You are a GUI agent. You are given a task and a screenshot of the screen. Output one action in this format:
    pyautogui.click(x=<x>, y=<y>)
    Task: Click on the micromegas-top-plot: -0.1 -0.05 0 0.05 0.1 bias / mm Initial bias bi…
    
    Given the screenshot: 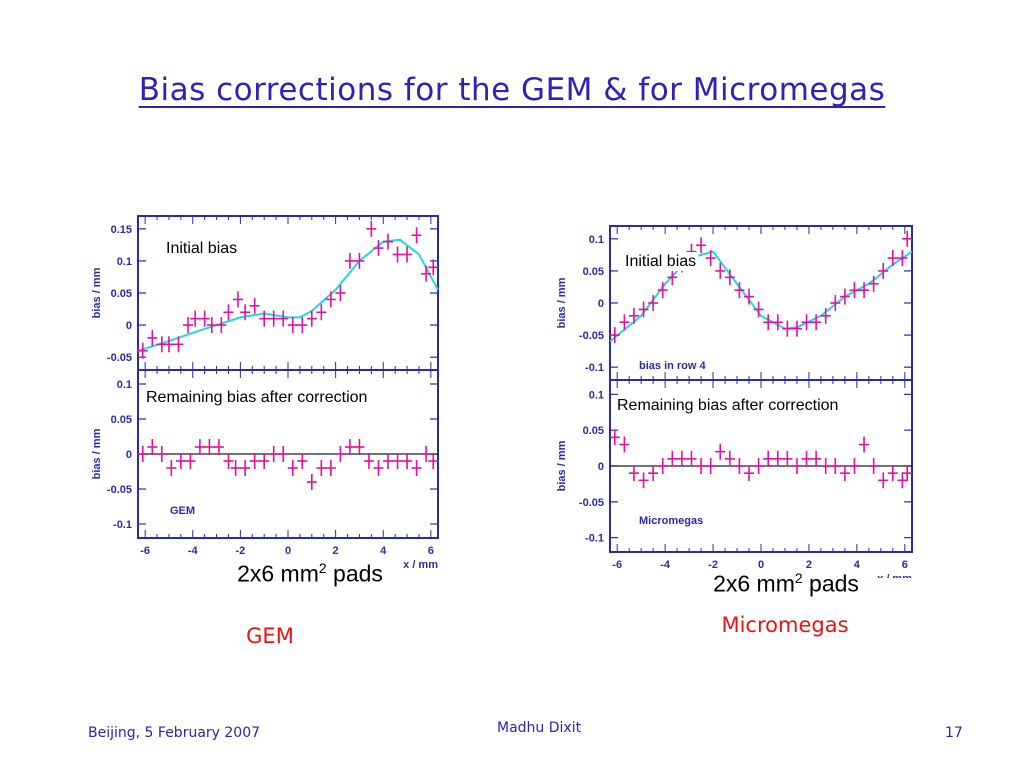 What is the action you would take?
    pyautogui.click(x=734, y=303)
    